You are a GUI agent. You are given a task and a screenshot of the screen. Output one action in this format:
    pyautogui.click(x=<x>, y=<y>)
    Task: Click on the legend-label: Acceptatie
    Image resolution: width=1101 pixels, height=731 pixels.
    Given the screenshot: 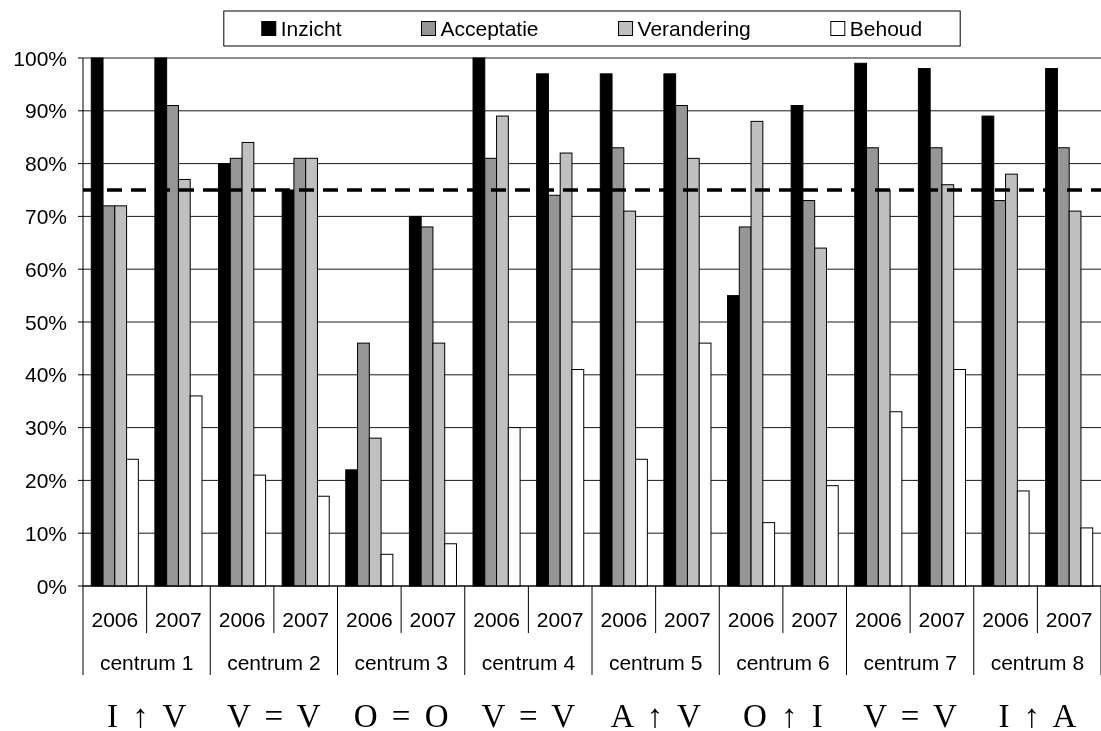 What is the action you would take?
    pyautogui.click(x=489, y=29)
    